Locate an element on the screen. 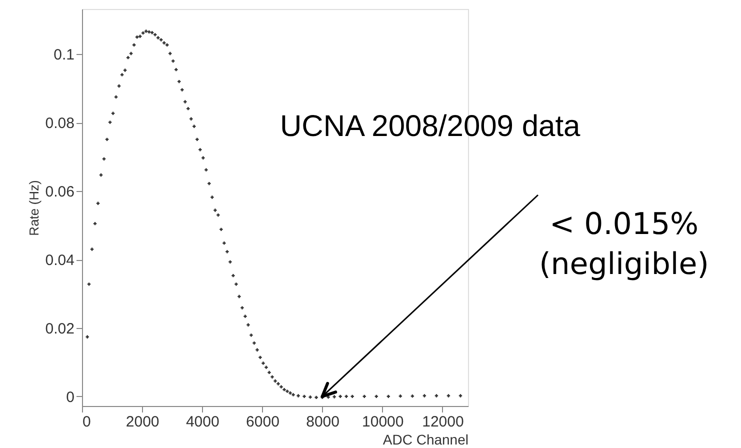 This screenshot has height=448, width=741. y-axis-title: Rate (Hz) is located at coordinates (34, 208).